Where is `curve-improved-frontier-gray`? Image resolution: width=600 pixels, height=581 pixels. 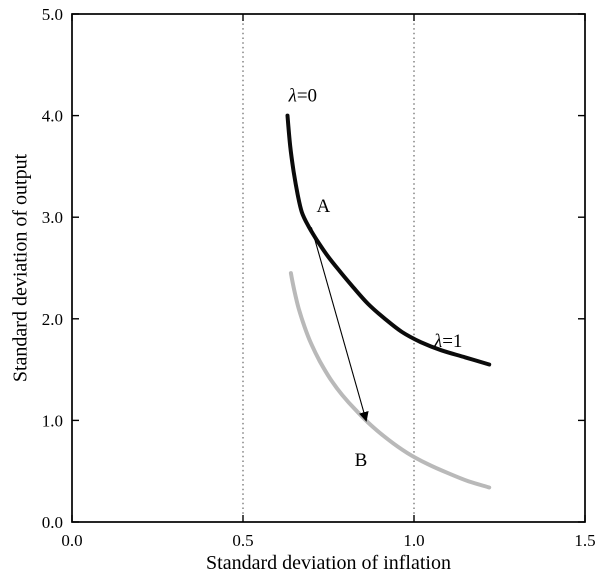 curve-improved-frontier-gray is located at coordinates (390, 380).